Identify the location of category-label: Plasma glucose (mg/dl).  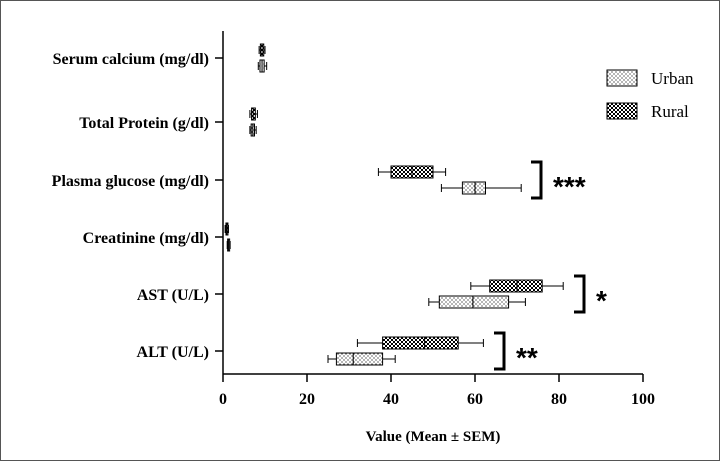
(130, 181).